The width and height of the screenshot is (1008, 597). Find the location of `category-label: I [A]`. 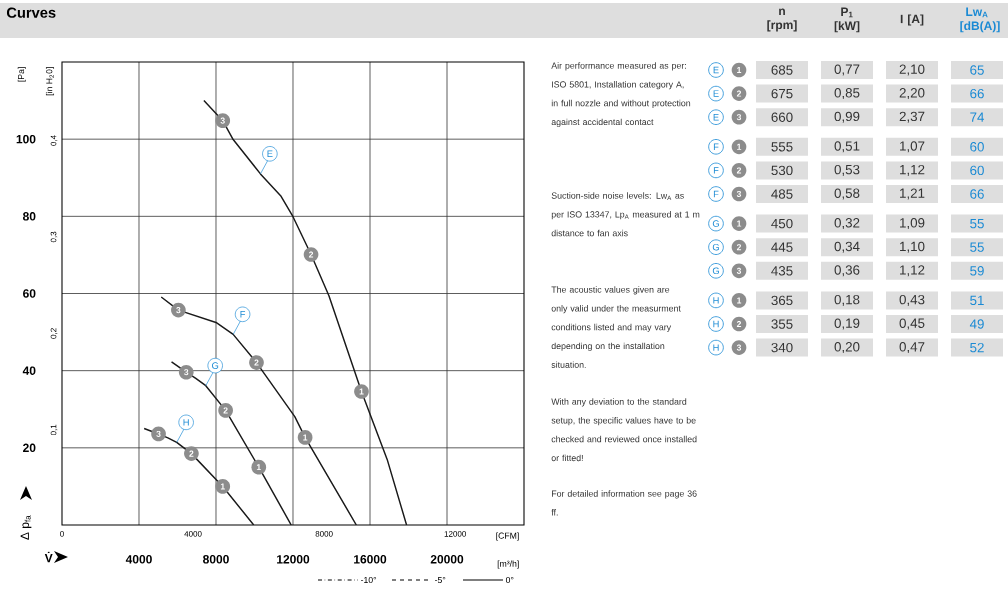

category-label: I [A] is located at coordinates (912, 20).